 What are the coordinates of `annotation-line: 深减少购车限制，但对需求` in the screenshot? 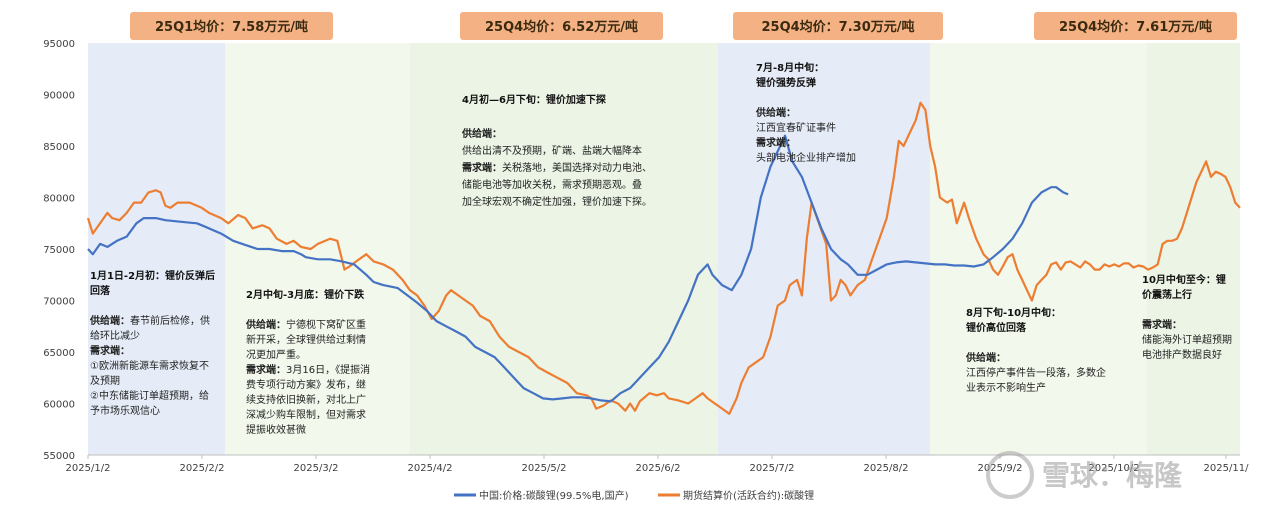 It's located at (306, 414).